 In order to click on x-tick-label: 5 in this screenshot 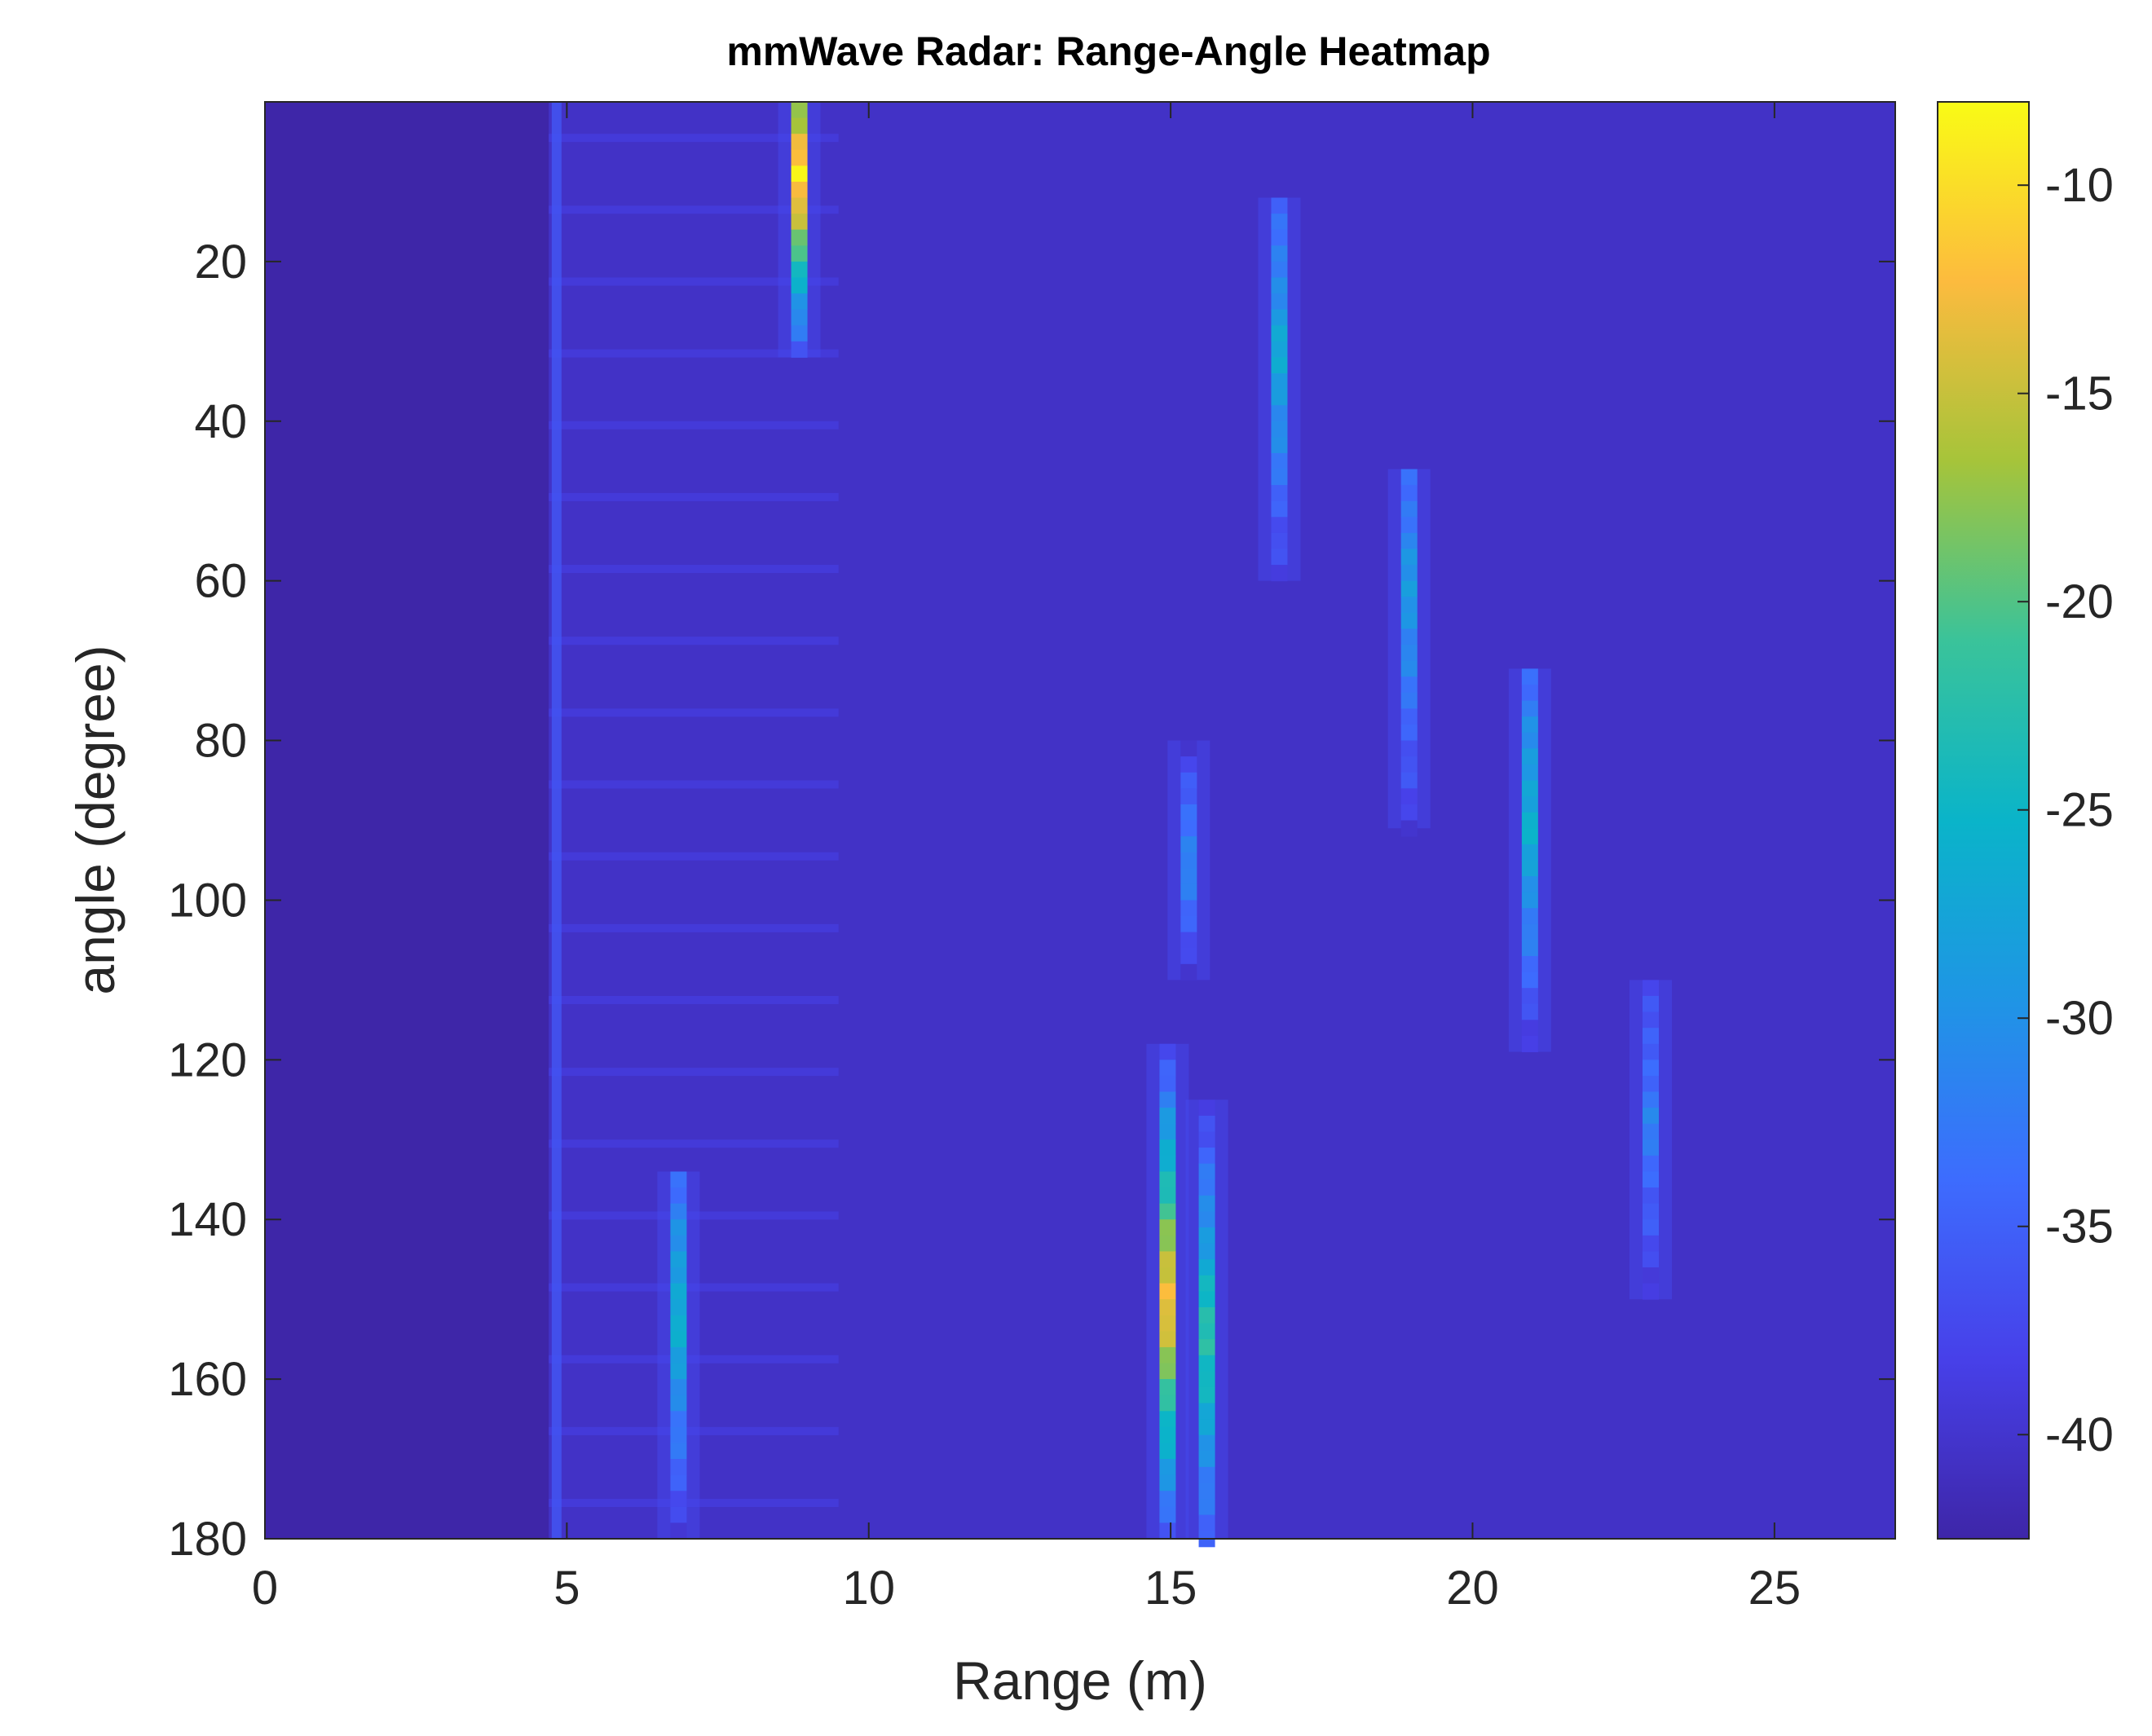, I will do `click(566, 1588)`.